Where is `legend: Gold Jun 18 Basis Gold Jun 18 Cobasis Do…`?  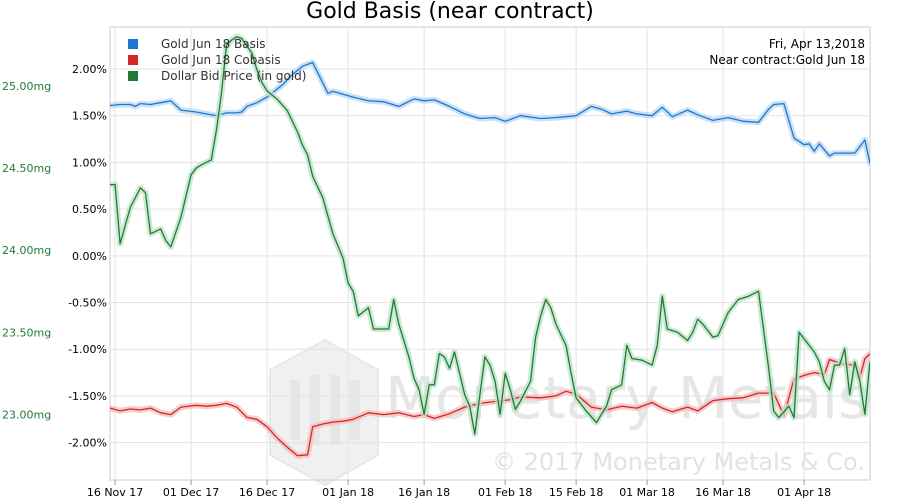 legend: Gold Jun 18 Basis Gold Jun 18 Cobasis Do… is located at coordinates (217, 60).